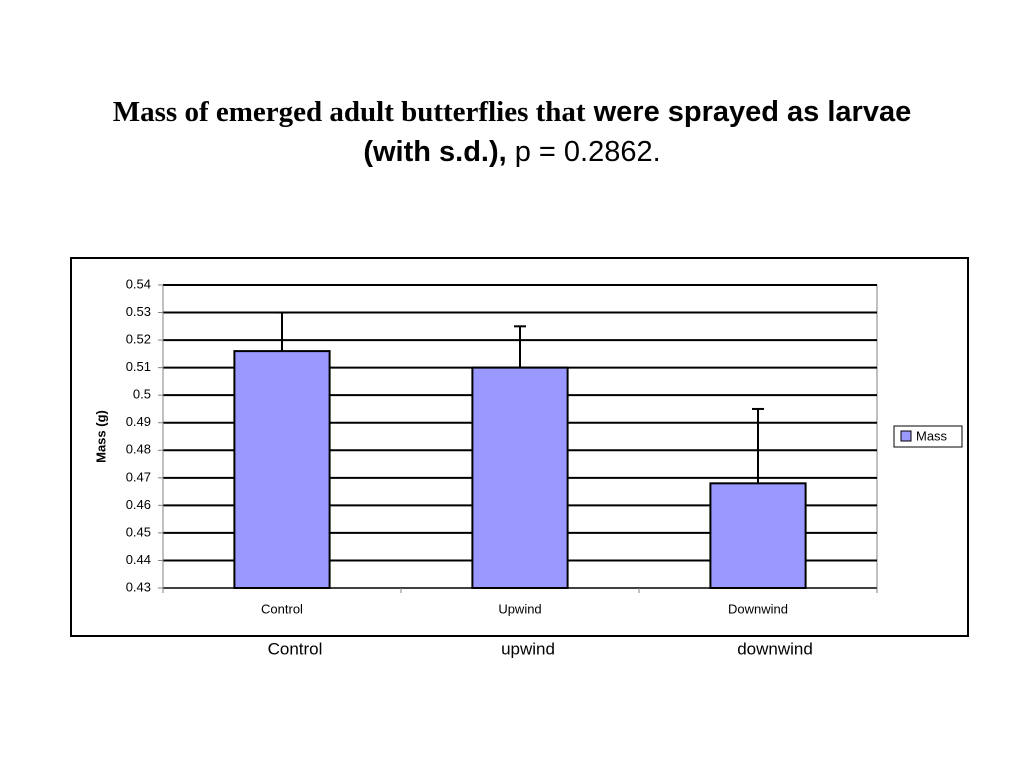  I want to click on slide-label: Control, so click(295, 648).